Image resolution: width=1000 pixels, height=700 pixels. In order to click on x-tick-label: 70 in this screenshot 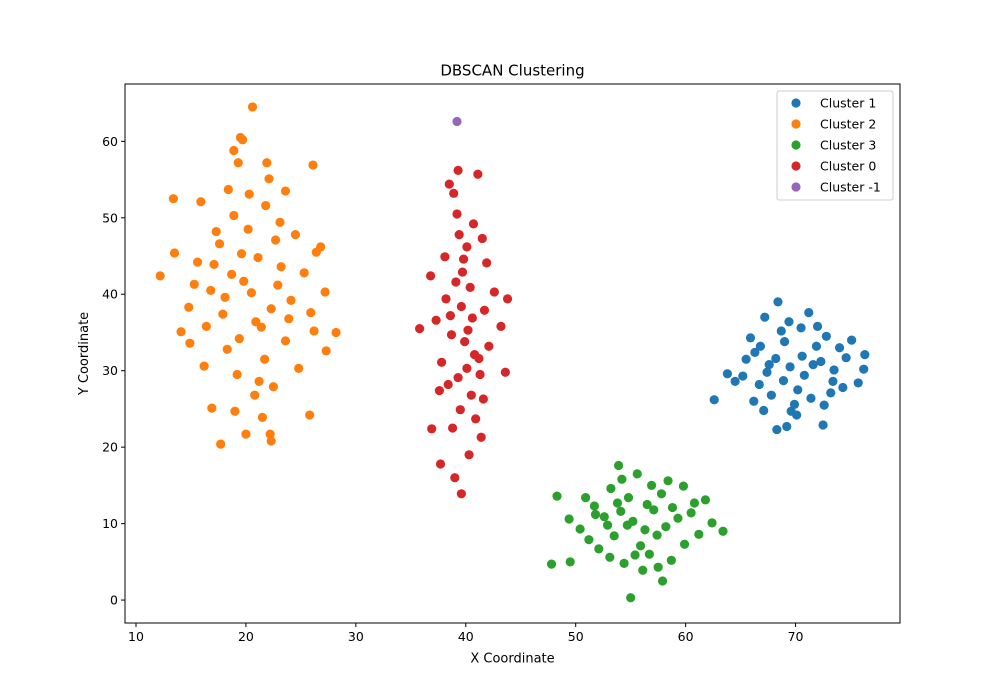, I will do `click(796, 636)`.